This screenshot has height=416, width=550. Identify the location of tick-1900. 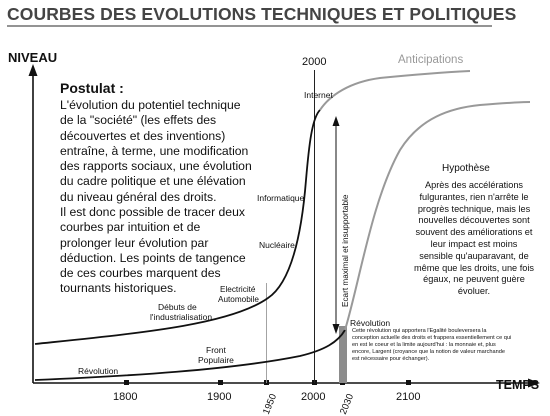
(220, 382).